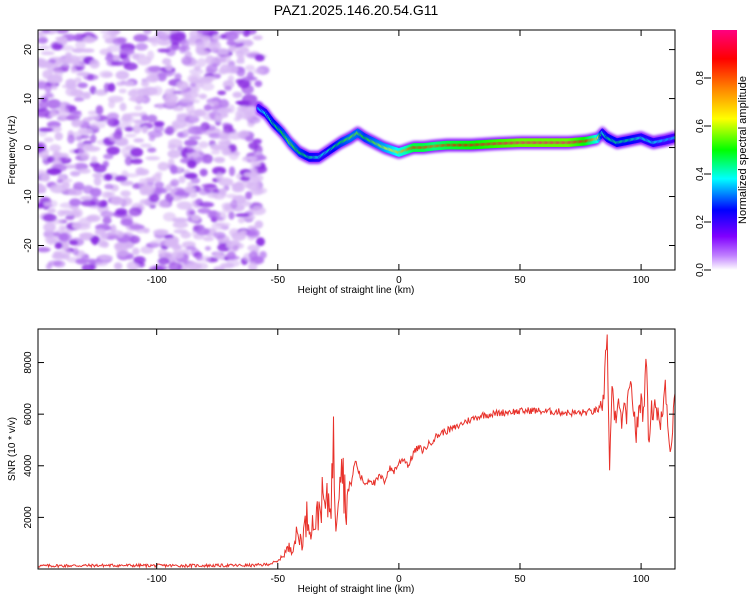 The image size is (750, 600). What do you see at coordinates (157, 579) in the screenshot?
I see `x-tick-label: -100` at bounding box center [157, 579].